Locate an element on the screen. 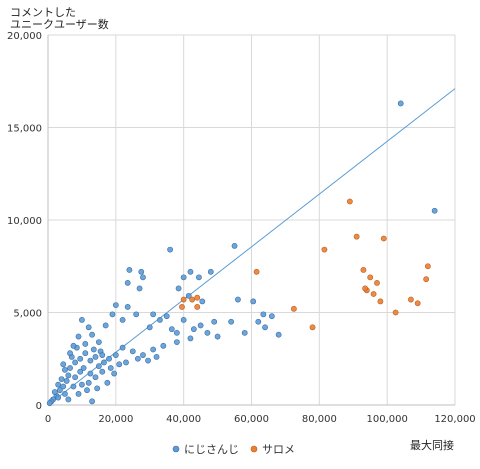 This screenshot has width=480, height=469. x-tick-label: 0 is located at coordinates (48, 419).